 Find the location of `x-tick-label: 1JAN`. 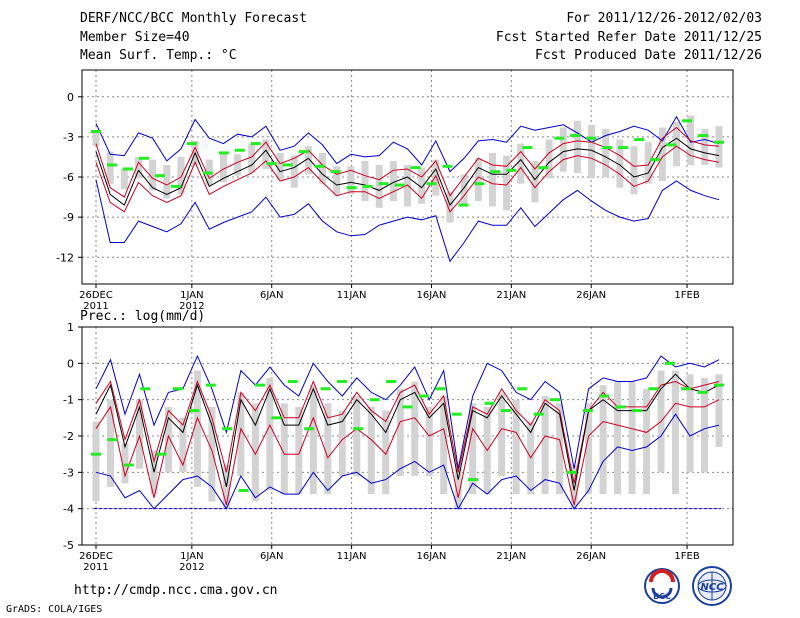

x-tick-label: 1JAN is located at coordinates (191, 556).